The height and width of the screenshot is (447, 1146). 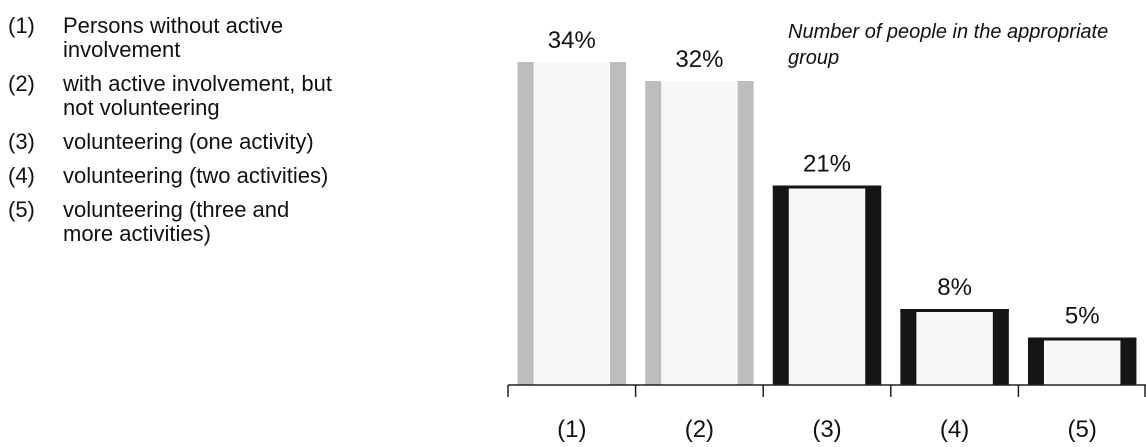 I want to click on x-axis: (1) (2) (3) (4) (5), so click(x=826, y=413).